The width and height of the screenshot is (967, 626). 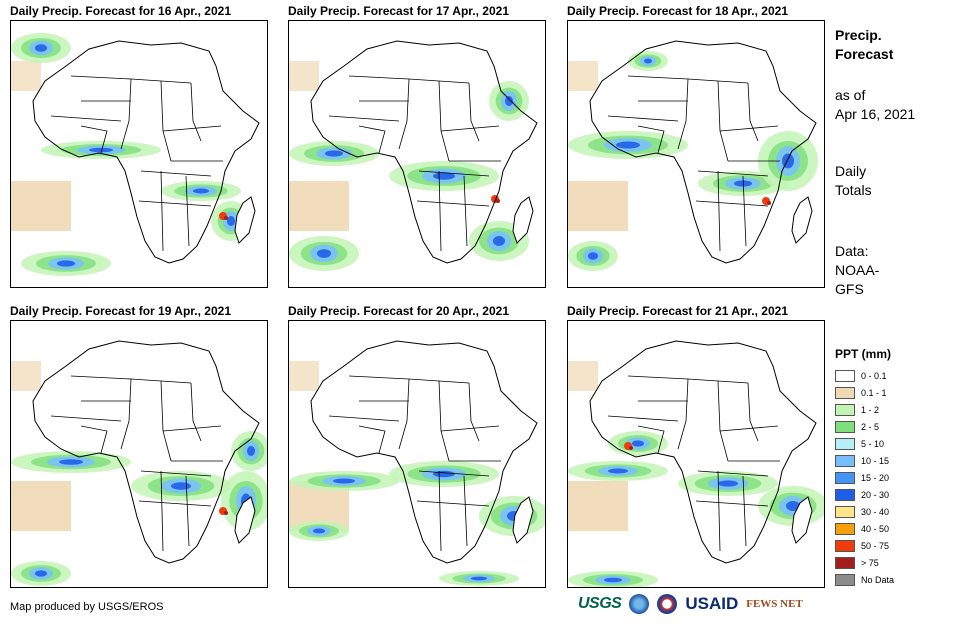 I want to click on legend-item: > 75, so click(x=864, y=562).